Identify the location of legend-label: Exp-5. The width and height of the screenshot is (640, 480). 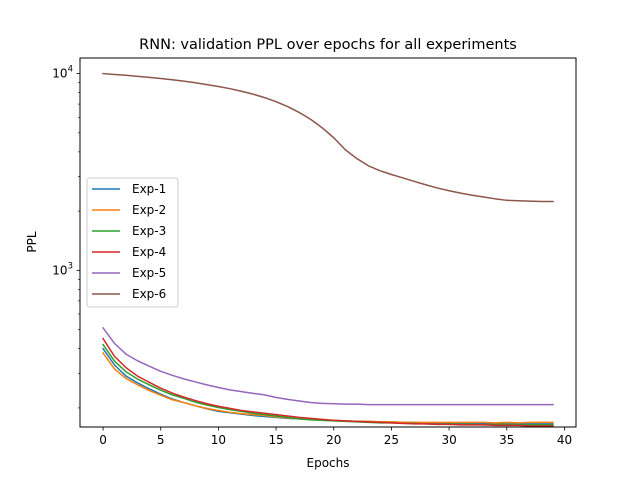
(149, 273).